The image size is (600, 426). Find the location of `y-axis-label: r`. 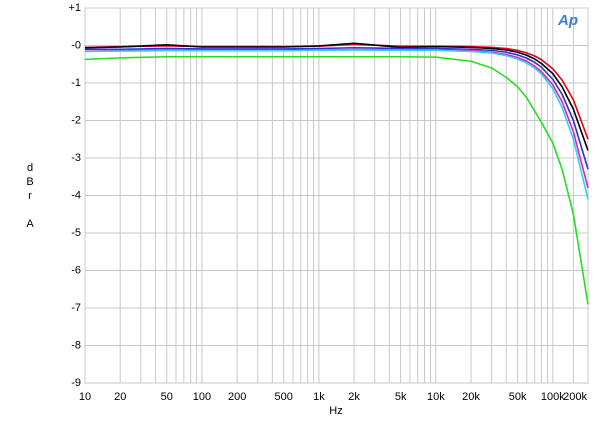

y-axis-label: r is located at coordinates (30, 196).